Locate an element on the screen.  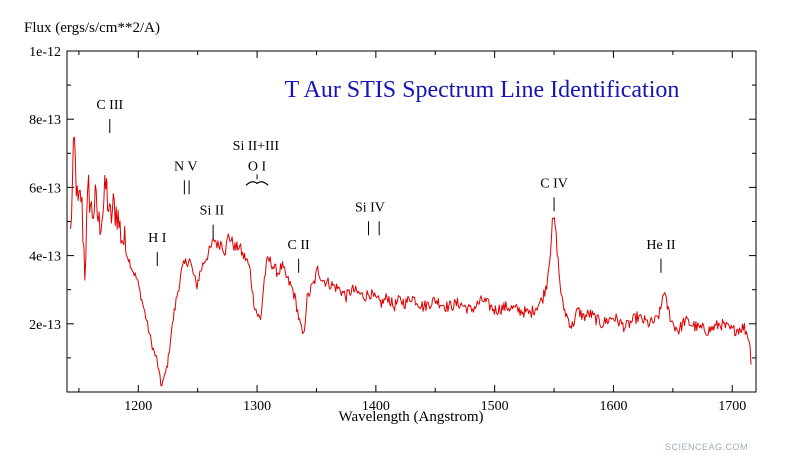
line-id-label: Si II+III is located at coordinates (256, 146).